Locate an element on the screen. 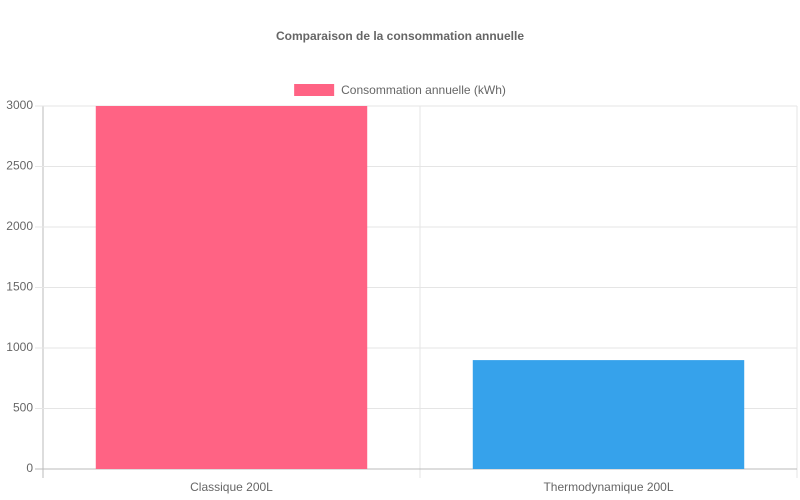 The width and height of the screenshot is (800, 500). y-tick-label: 1500 is located at coordinates (19, 287).